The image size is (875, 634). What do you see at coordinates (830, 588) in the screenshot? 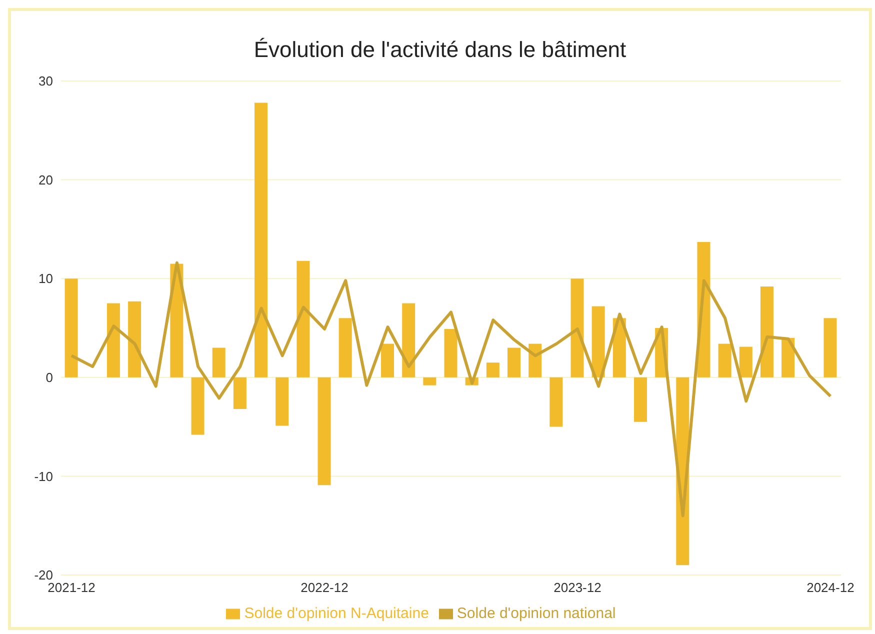
I see `x-tick-label: 2024-12` at bounding box center [830, 588].